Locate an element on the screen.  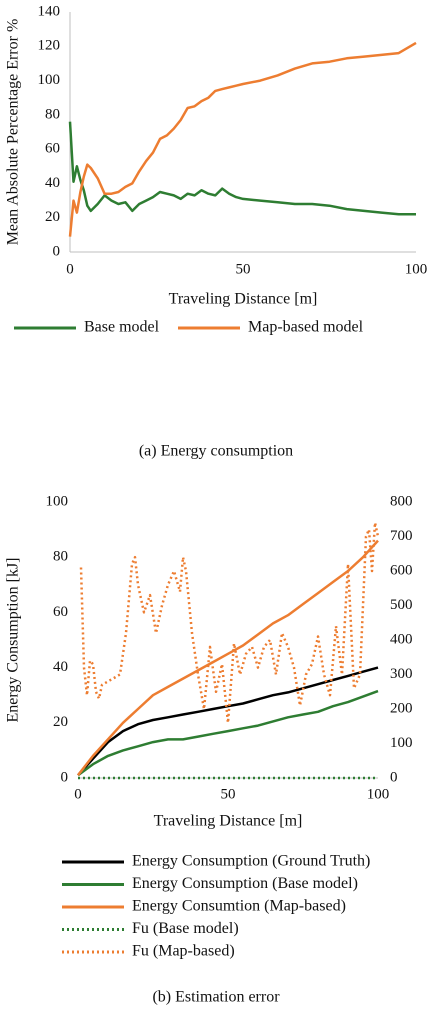
caption: (b) Estimation error is located at coordinates (216, 997).